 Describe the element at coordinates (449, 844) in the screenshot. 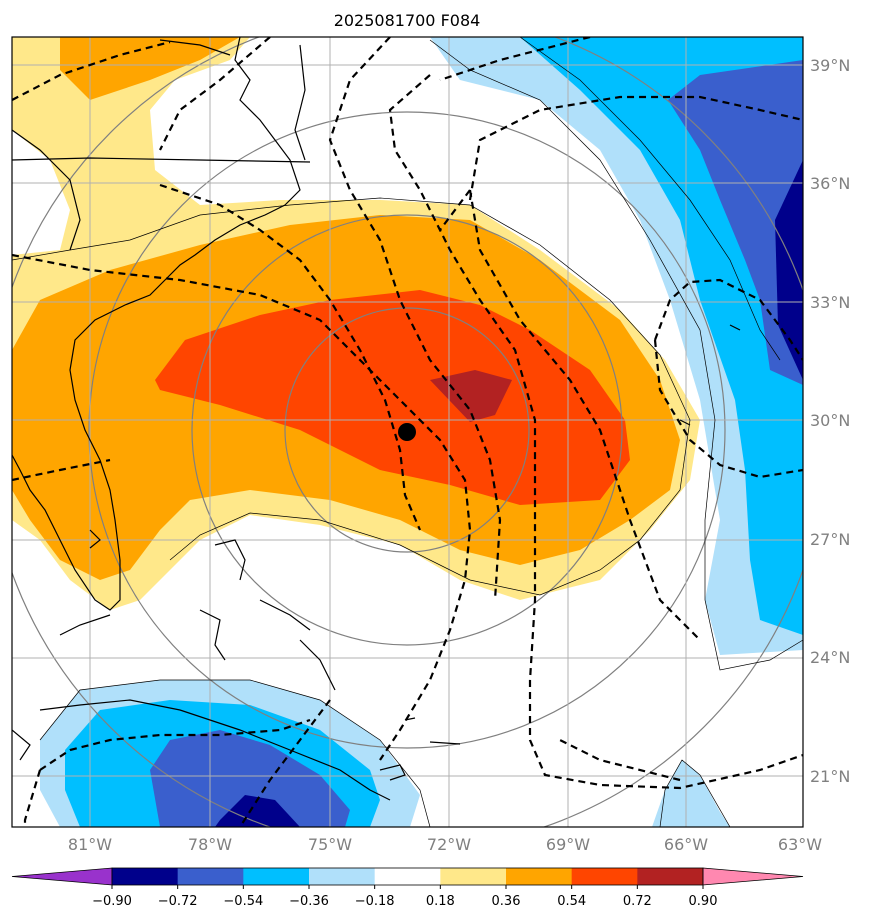

I see `lon-label: 72°W` at that location.